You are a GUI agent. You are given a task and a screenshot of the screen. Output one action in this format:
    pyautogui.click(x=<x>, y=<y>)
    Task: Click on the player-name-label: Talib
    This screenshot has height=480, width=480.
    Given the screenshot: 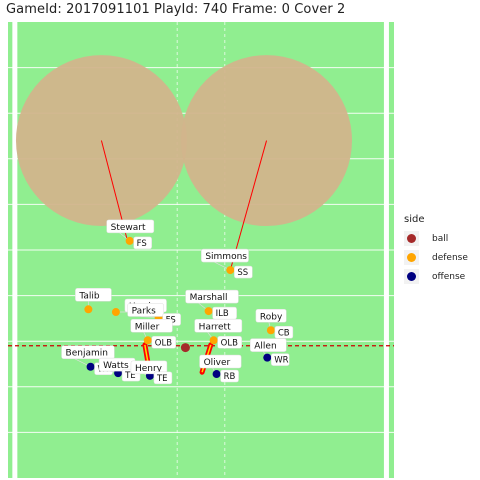 What is the action you would take?
    pyautogui.click(x=89, y=296)
    